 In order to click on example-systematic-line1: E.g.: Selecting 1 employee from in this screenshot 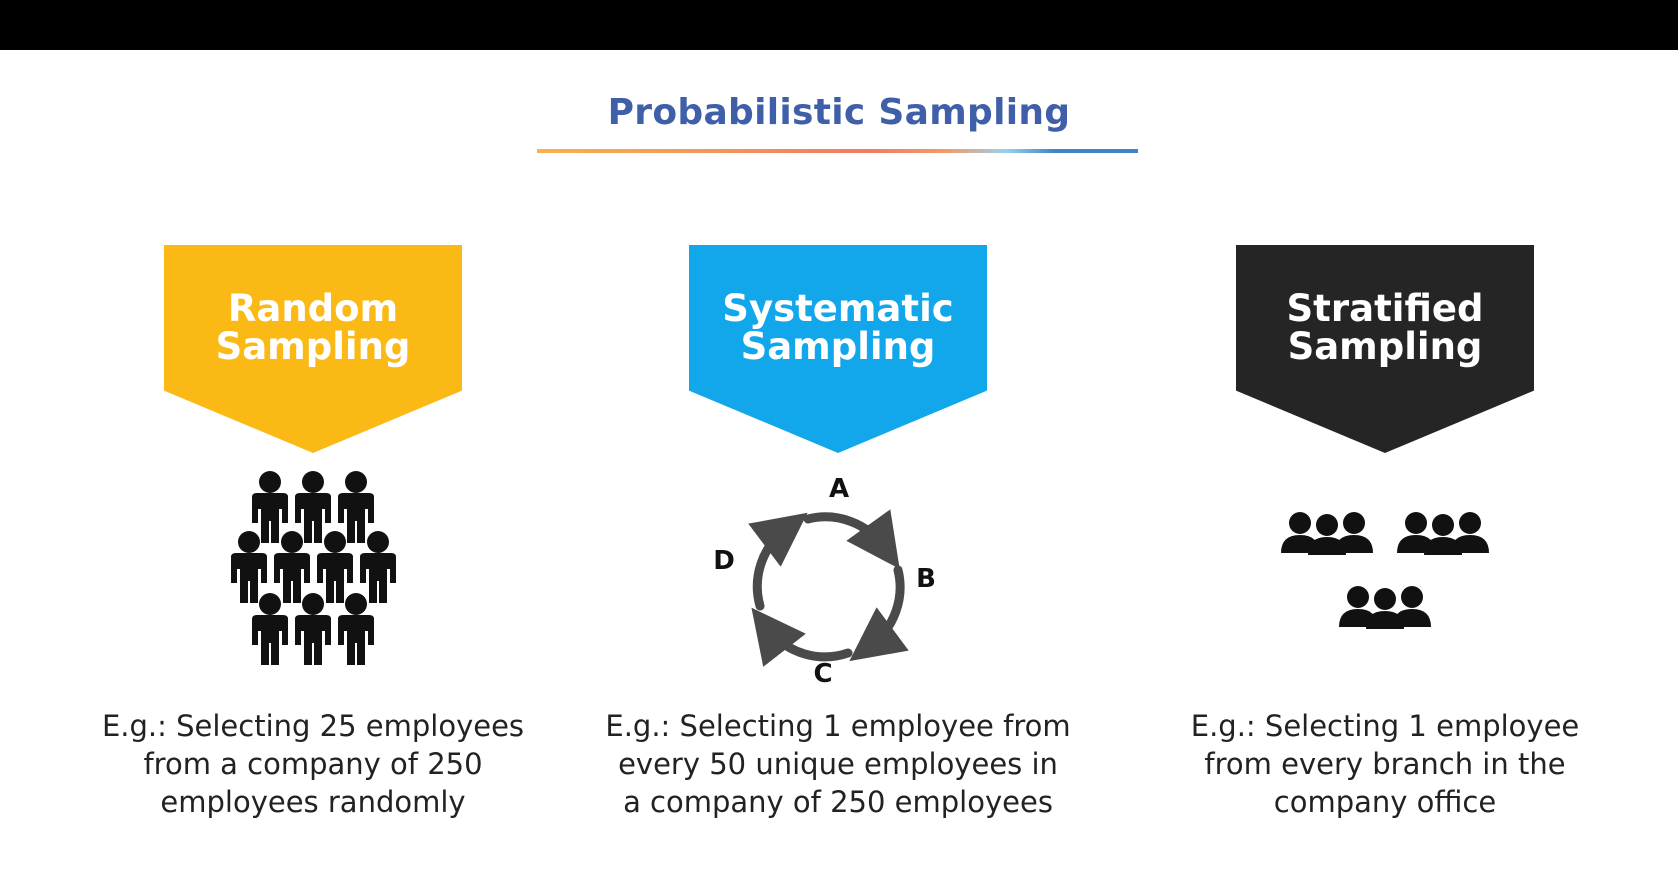, I will do `click(838, 726)`.